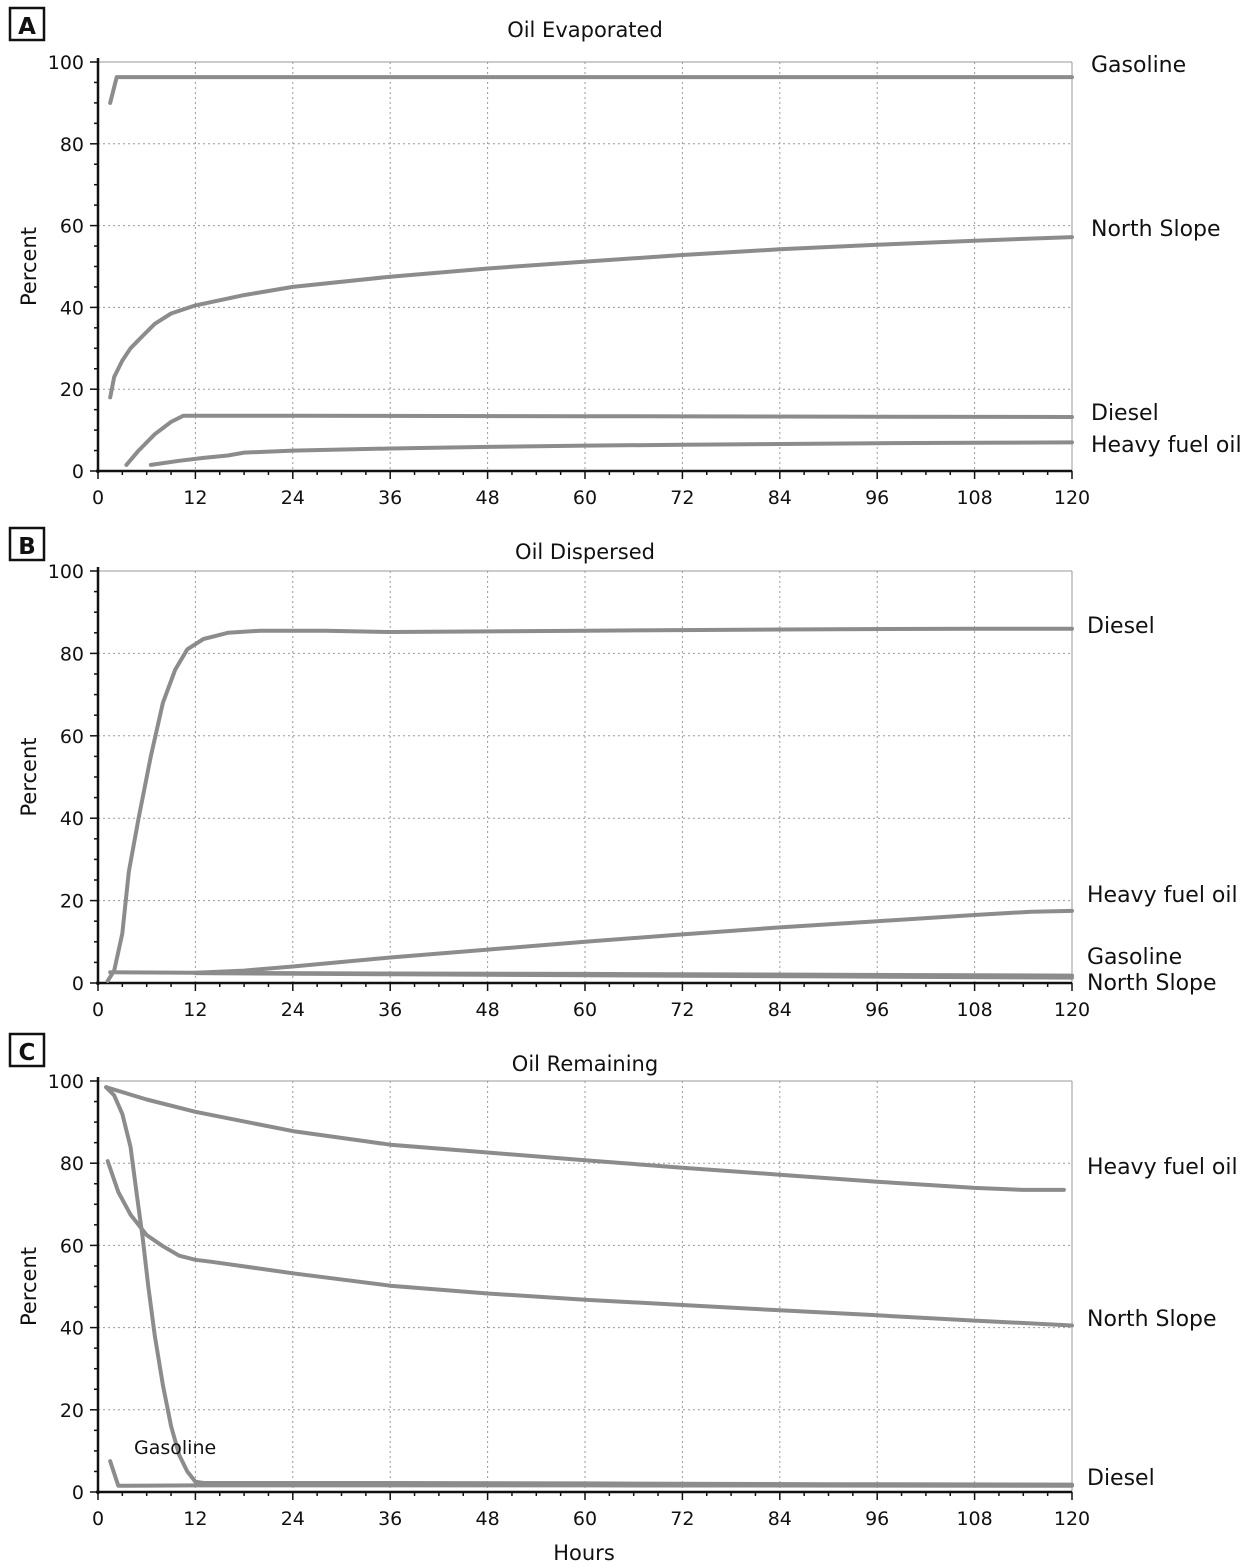 The width and height of the screenshot is (1250, 1568). What do you see at coordinates (585, 30) in the screenshot?
I see `chart-title: Oil Evaporated` at bounding box center [585, 30].